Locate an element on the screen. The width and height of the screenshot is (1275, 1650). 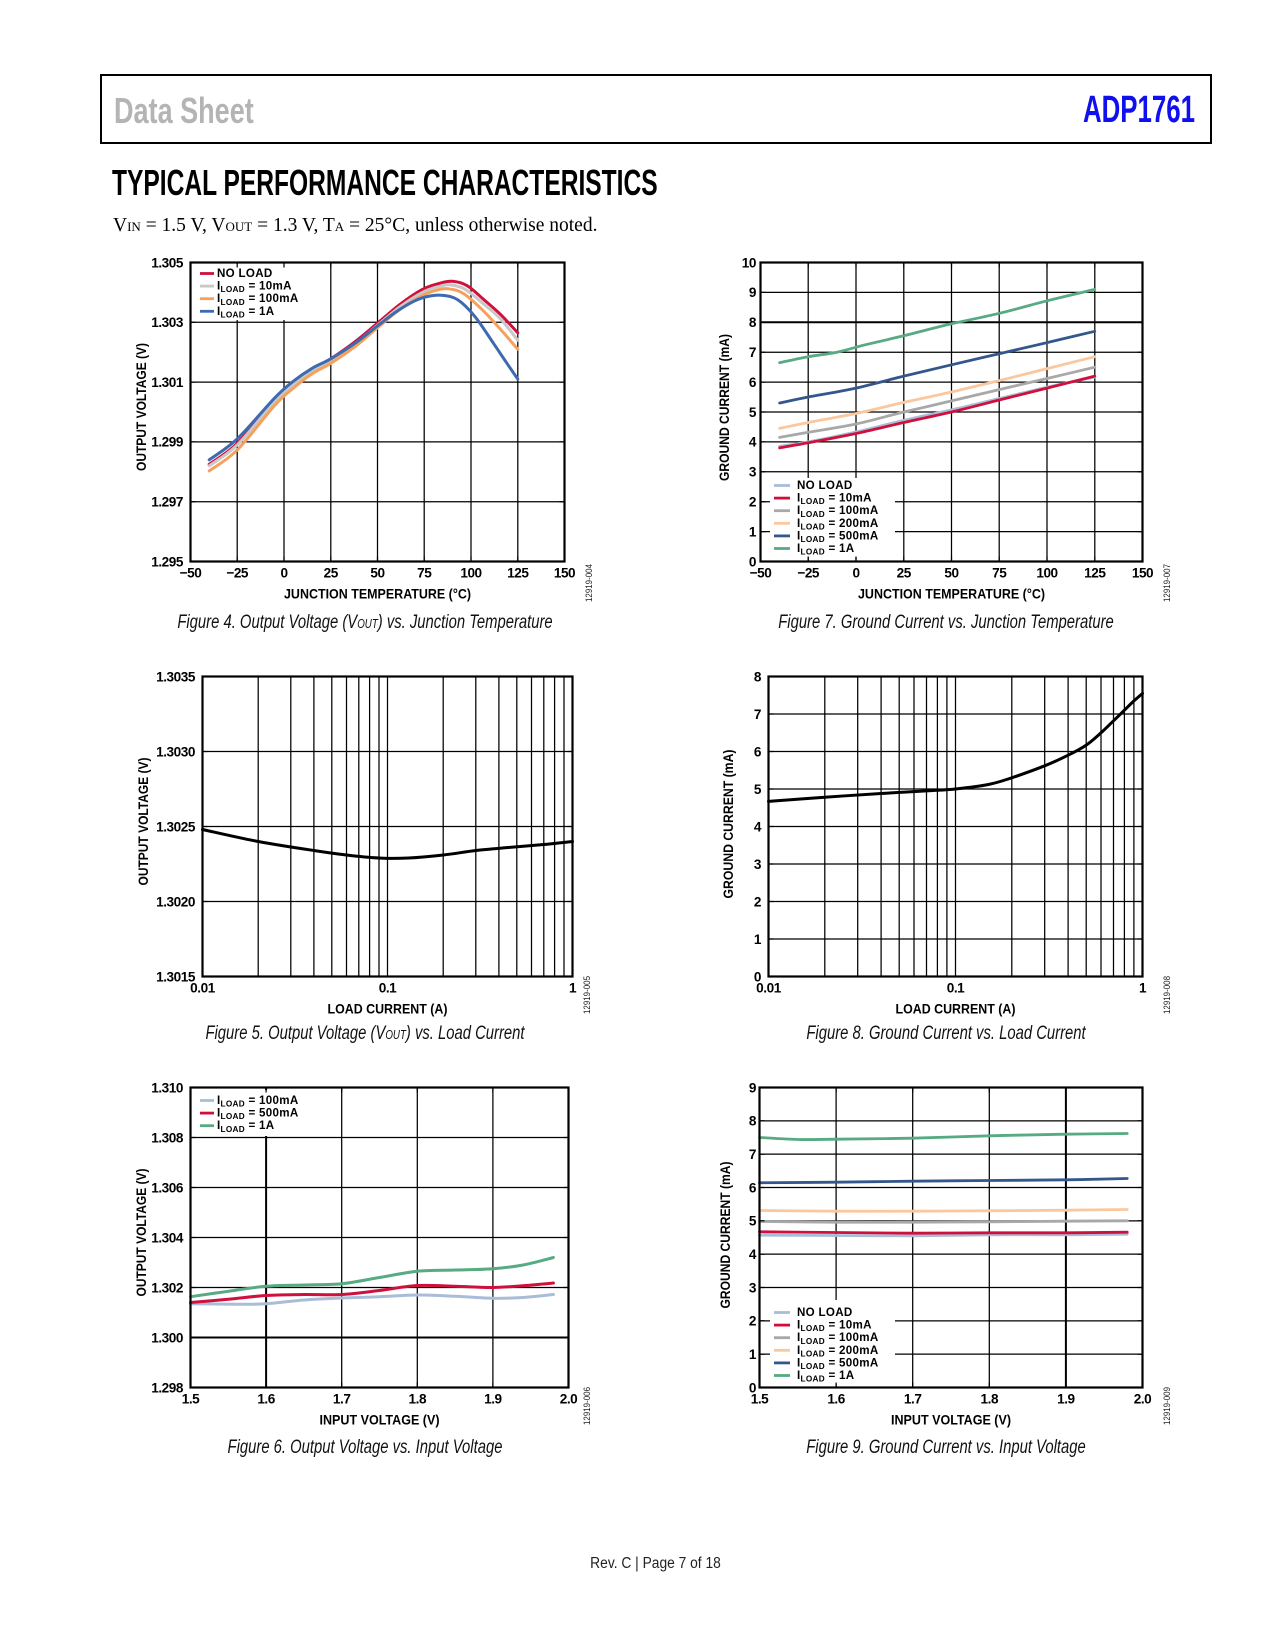
svg-text: 1.6 is located at coordinates (266, 1399).